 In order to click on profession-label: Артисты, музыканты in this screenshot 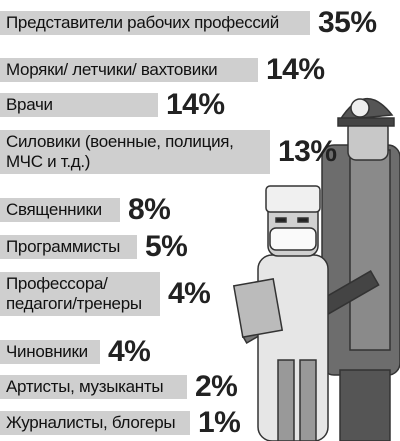, I will do `click(93, 387)`.